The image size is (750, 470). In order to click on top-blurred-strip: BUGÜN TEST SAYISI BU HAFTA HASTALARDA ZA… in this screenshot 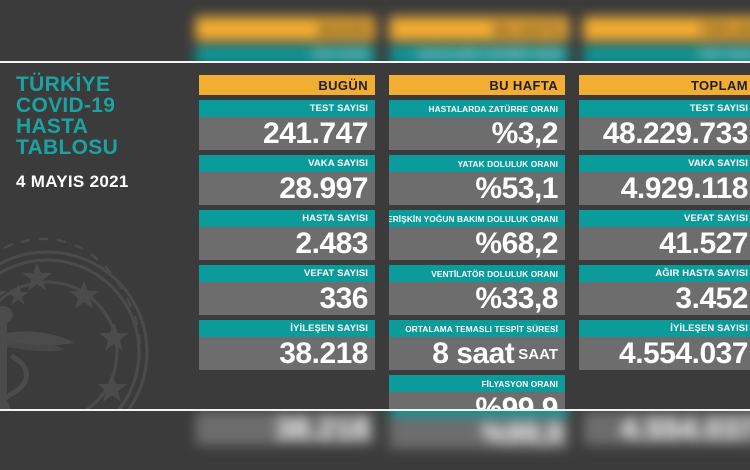, I will do `click(375, 31)`.